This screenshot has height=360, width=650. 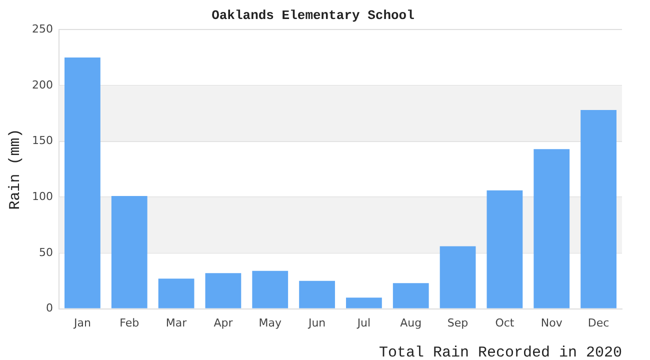 What do you see at coordinates (15, 169) in the screenshot?
I see `y-axis-title: Rain (mm)` at bounding box center [15, 169].